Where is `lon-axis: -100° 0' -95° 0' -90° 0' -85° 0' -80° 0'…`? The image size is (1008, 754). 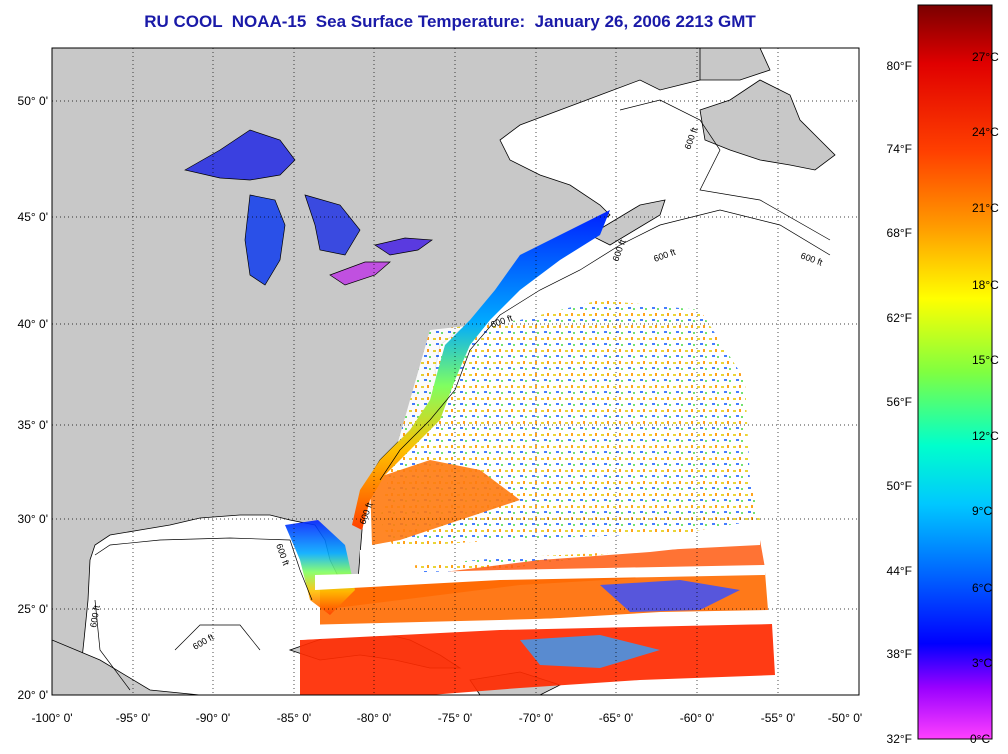 lon-axis: -100° 0' -95° 0' -90° 0' -85° 0' -80° 0'… is located at coordinates (446, 718).